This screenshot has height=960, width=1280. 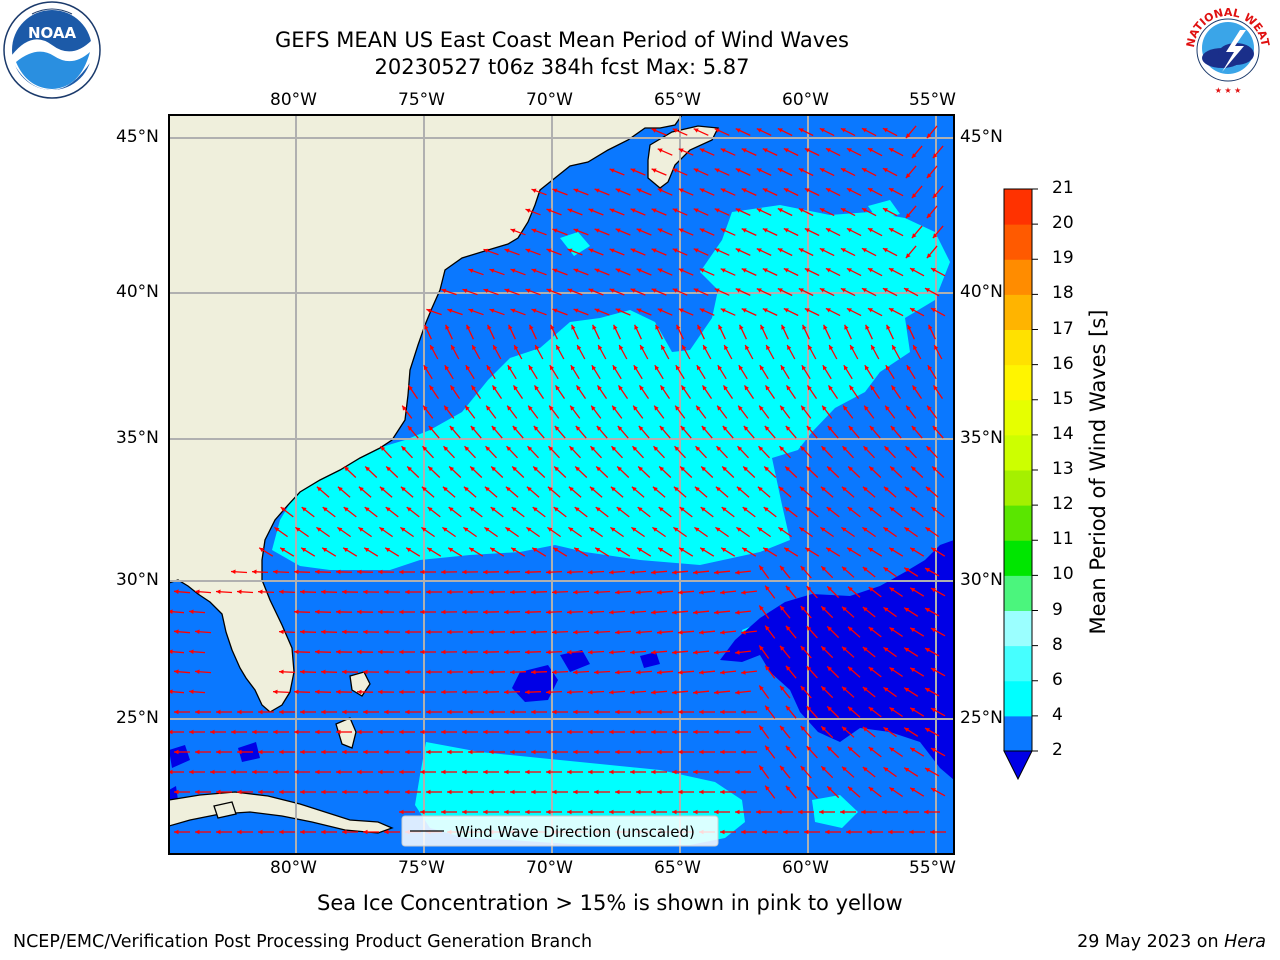 I want to click on colorbar-tick-label: 10, so click(x=1063, y=574).